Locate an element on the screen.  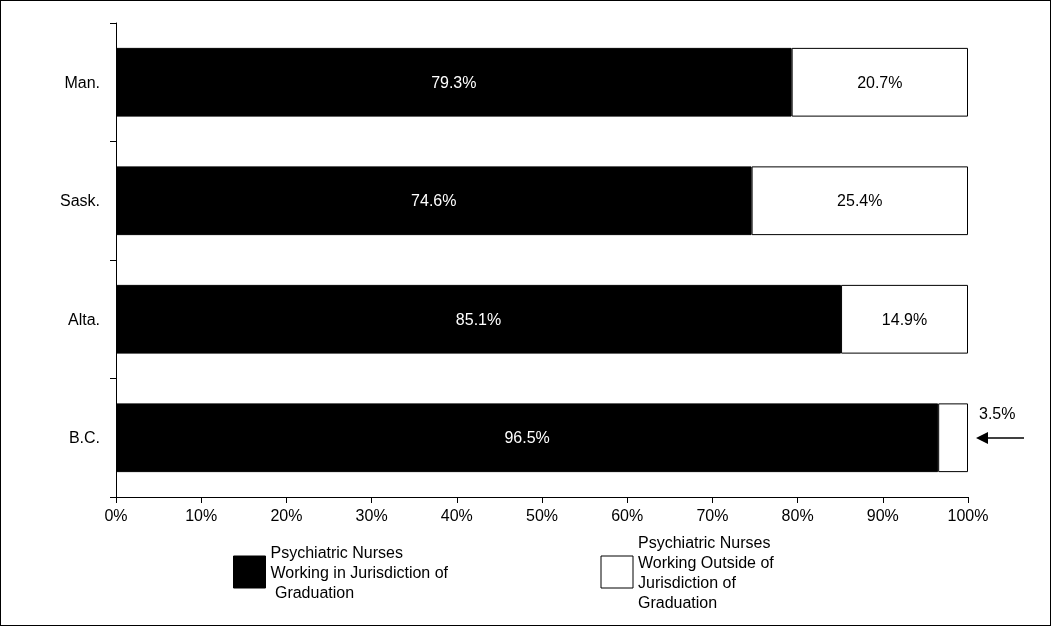
y-tick-label: Sask. is located at coordinates (79, 201).